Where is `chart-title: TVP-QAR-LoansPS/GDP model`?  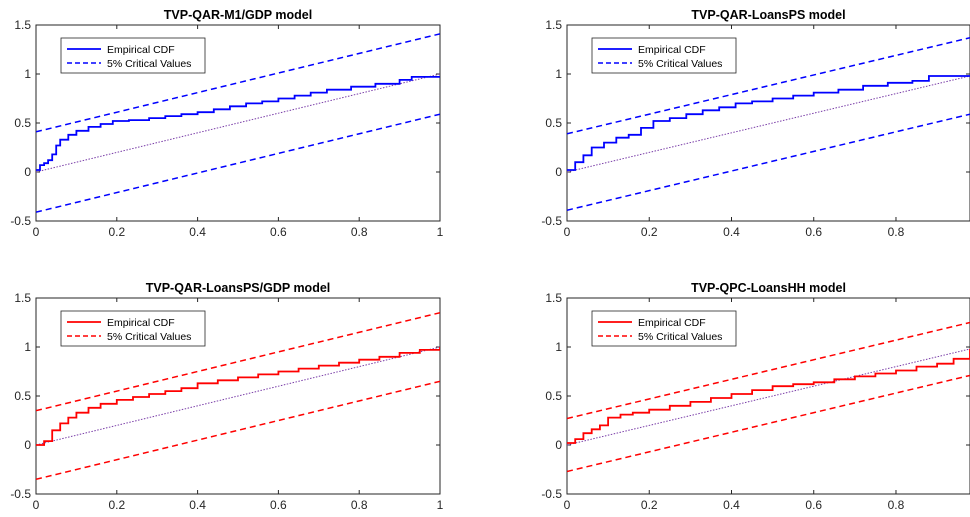 chart-title: TVP-QAR-LoansPS/GDP model is located at coordinates (238, 288).